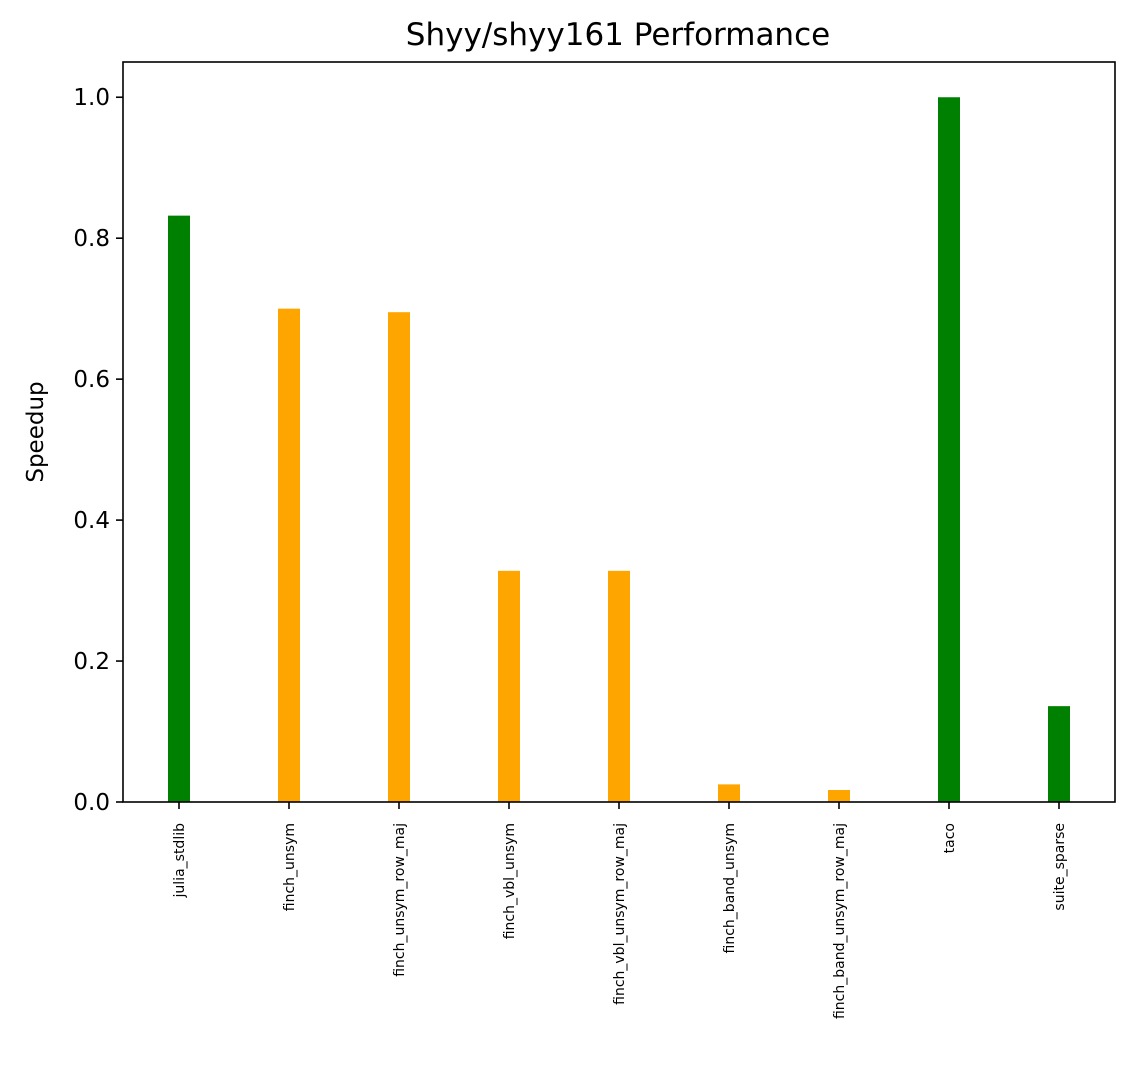 This screenshot has width=1134, height=1074. I want to click on bar-suite-sparse, so click(1059, 754).